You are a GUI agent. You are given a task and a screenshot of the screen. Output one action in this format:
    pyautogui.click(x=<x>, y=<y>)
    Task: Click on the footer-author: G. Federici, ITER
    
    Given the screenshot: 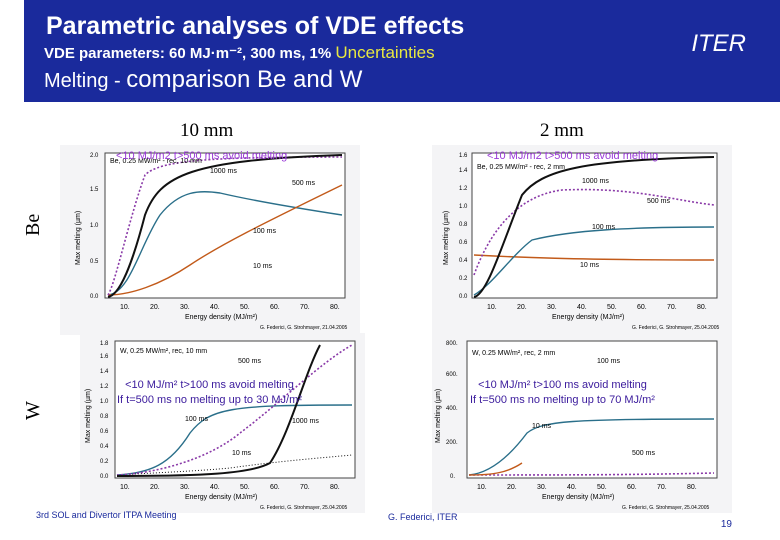 What is the action you would take?
    pyautogui.click(x=423, y=517)
    